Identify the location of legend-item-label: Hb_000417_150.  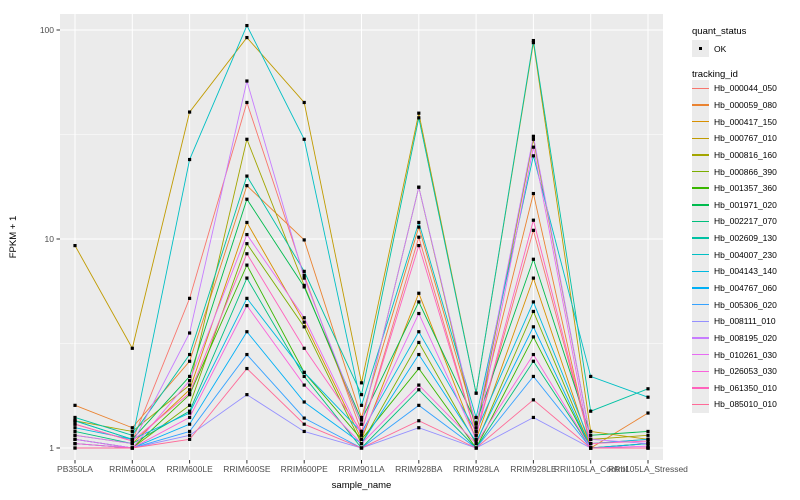
(745, 121).